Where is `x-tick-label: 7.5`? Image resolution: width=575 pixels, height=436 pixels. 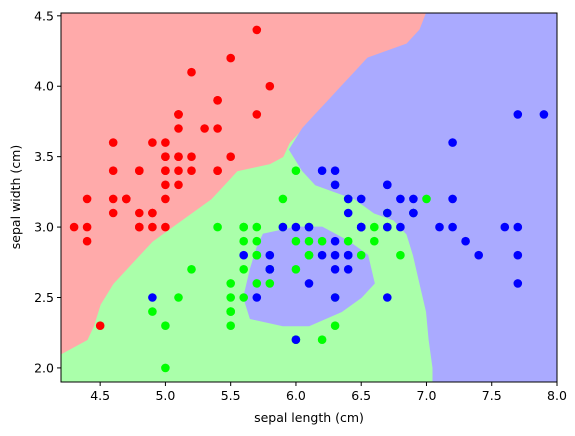 x-tick-label: 7.5 is located at coordinates (492, 395).